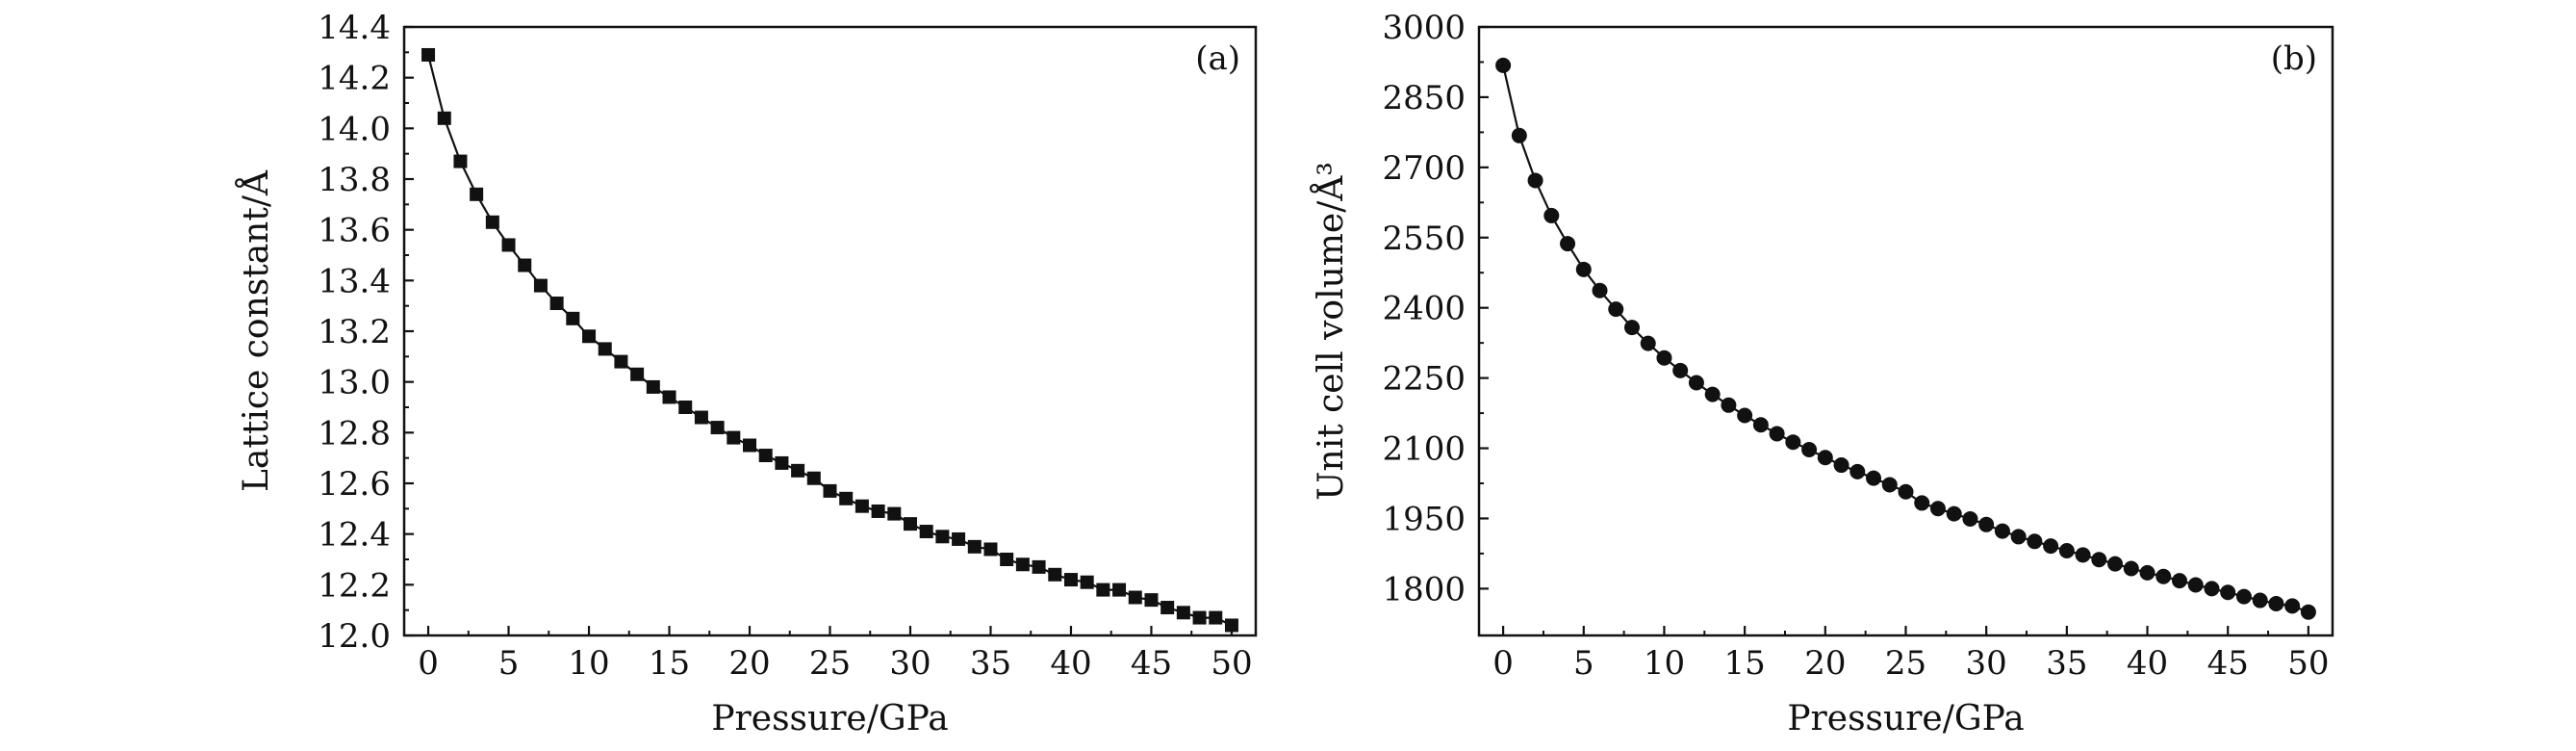 The width and height of the screenshot is (2576, 751). What do you see at coordinates (1424, 380) in the screenshot?
I see `y-tick-label: 2250` at bounding box center [1424, 380].